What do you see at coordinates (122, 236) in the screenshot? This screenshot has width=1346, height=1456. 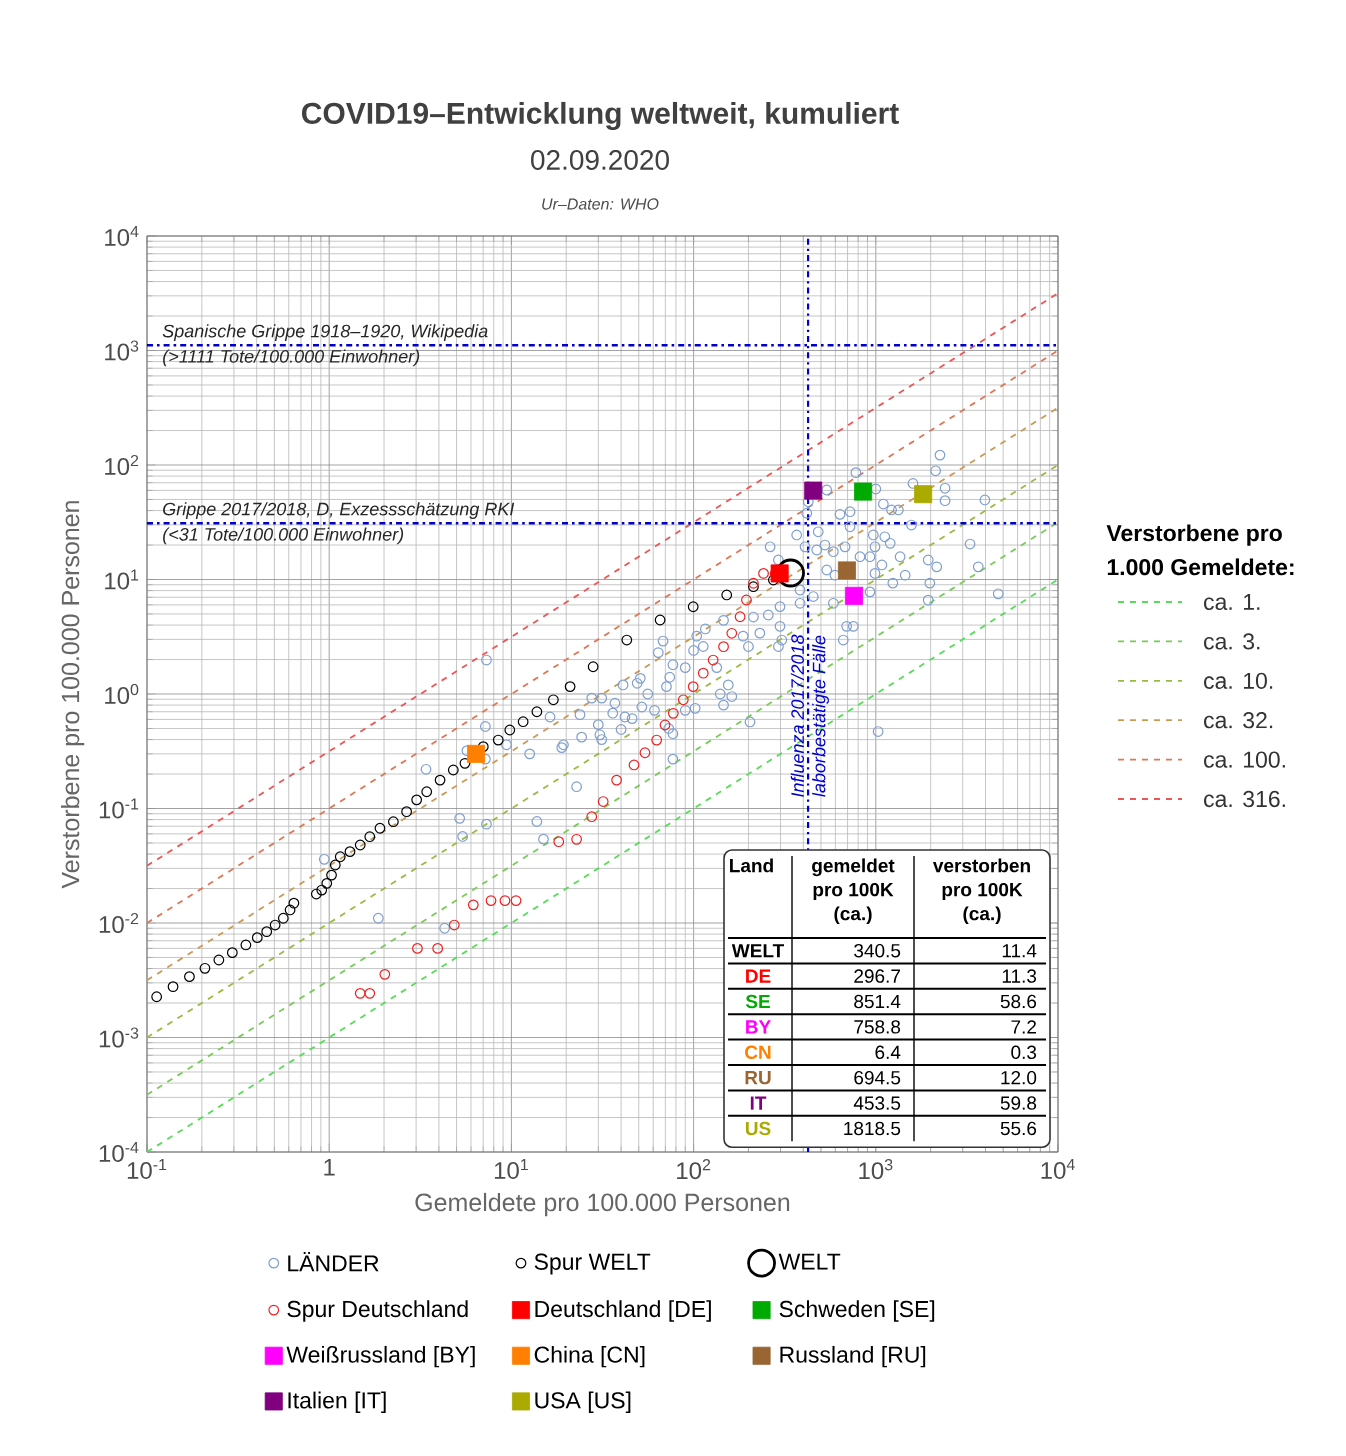 I see `y-tick-label: 10$^{4}$` at bounding box center [122, 236].